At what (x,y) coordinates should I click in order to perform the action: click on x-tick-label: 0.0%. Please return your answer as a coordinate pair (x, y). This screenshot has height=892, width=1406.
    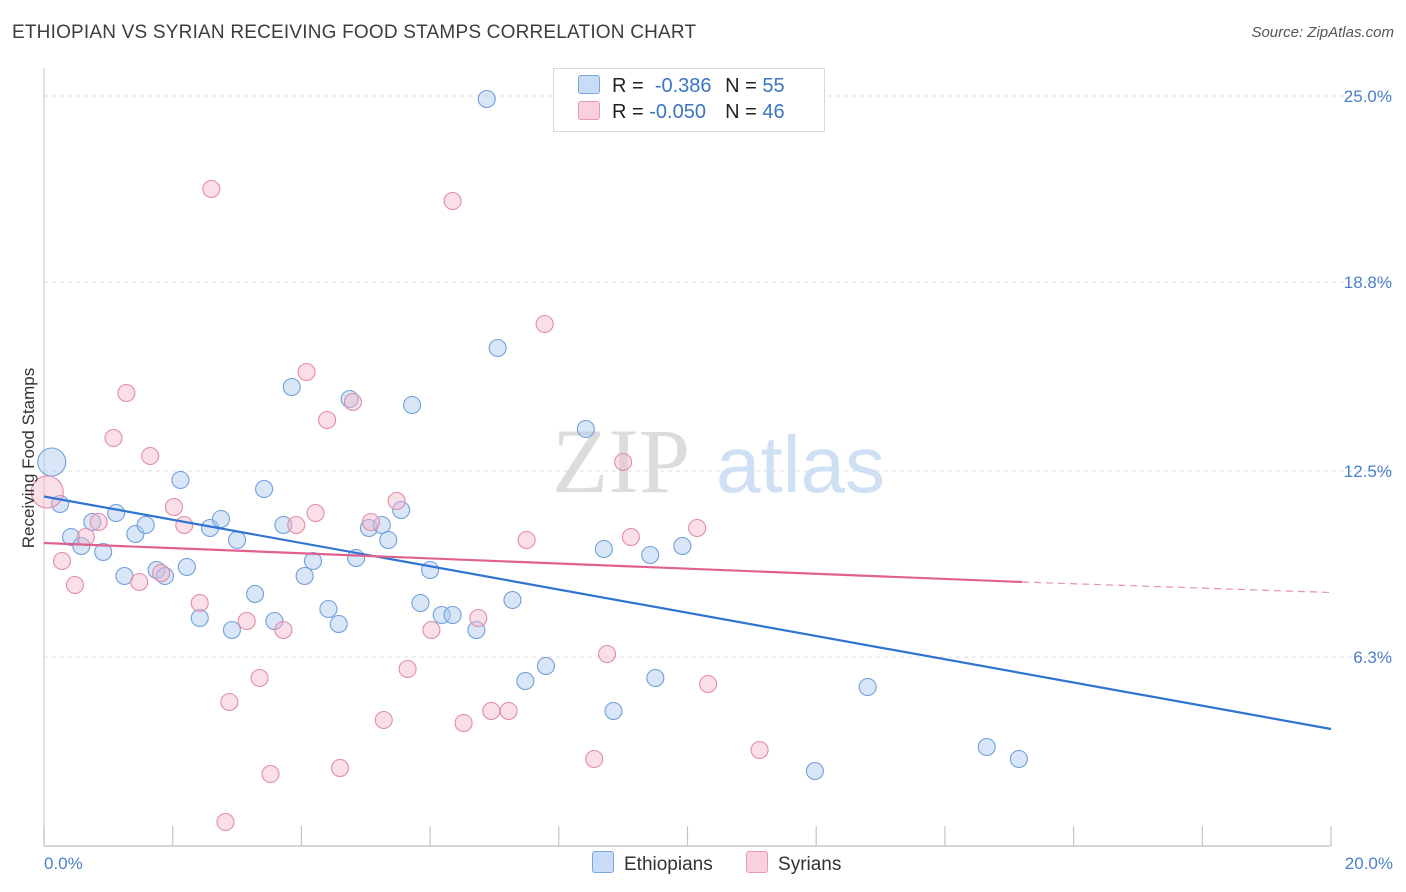
    Looking at the image, I should click on (63, 863).